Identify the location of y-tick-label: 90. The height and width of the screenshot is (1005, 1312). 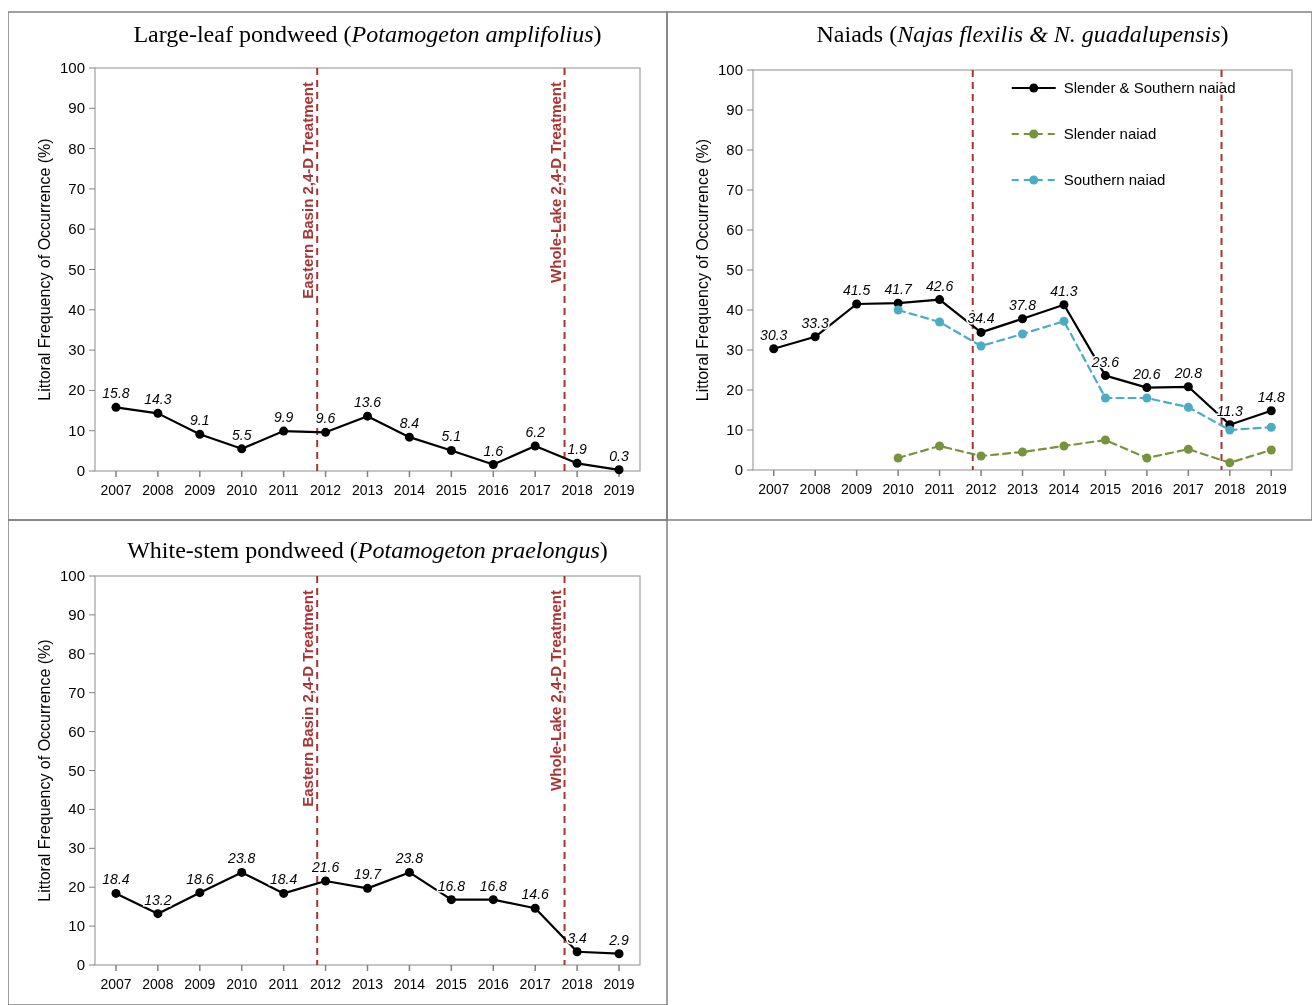
(76, 614).